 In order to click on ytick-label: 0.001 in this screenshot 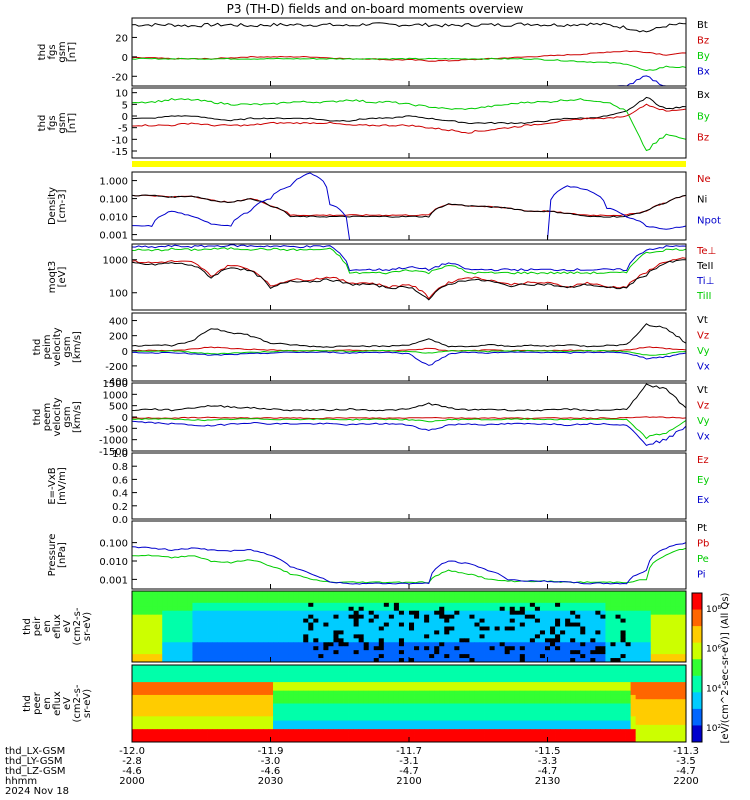, I will do `click(113, 580)`.